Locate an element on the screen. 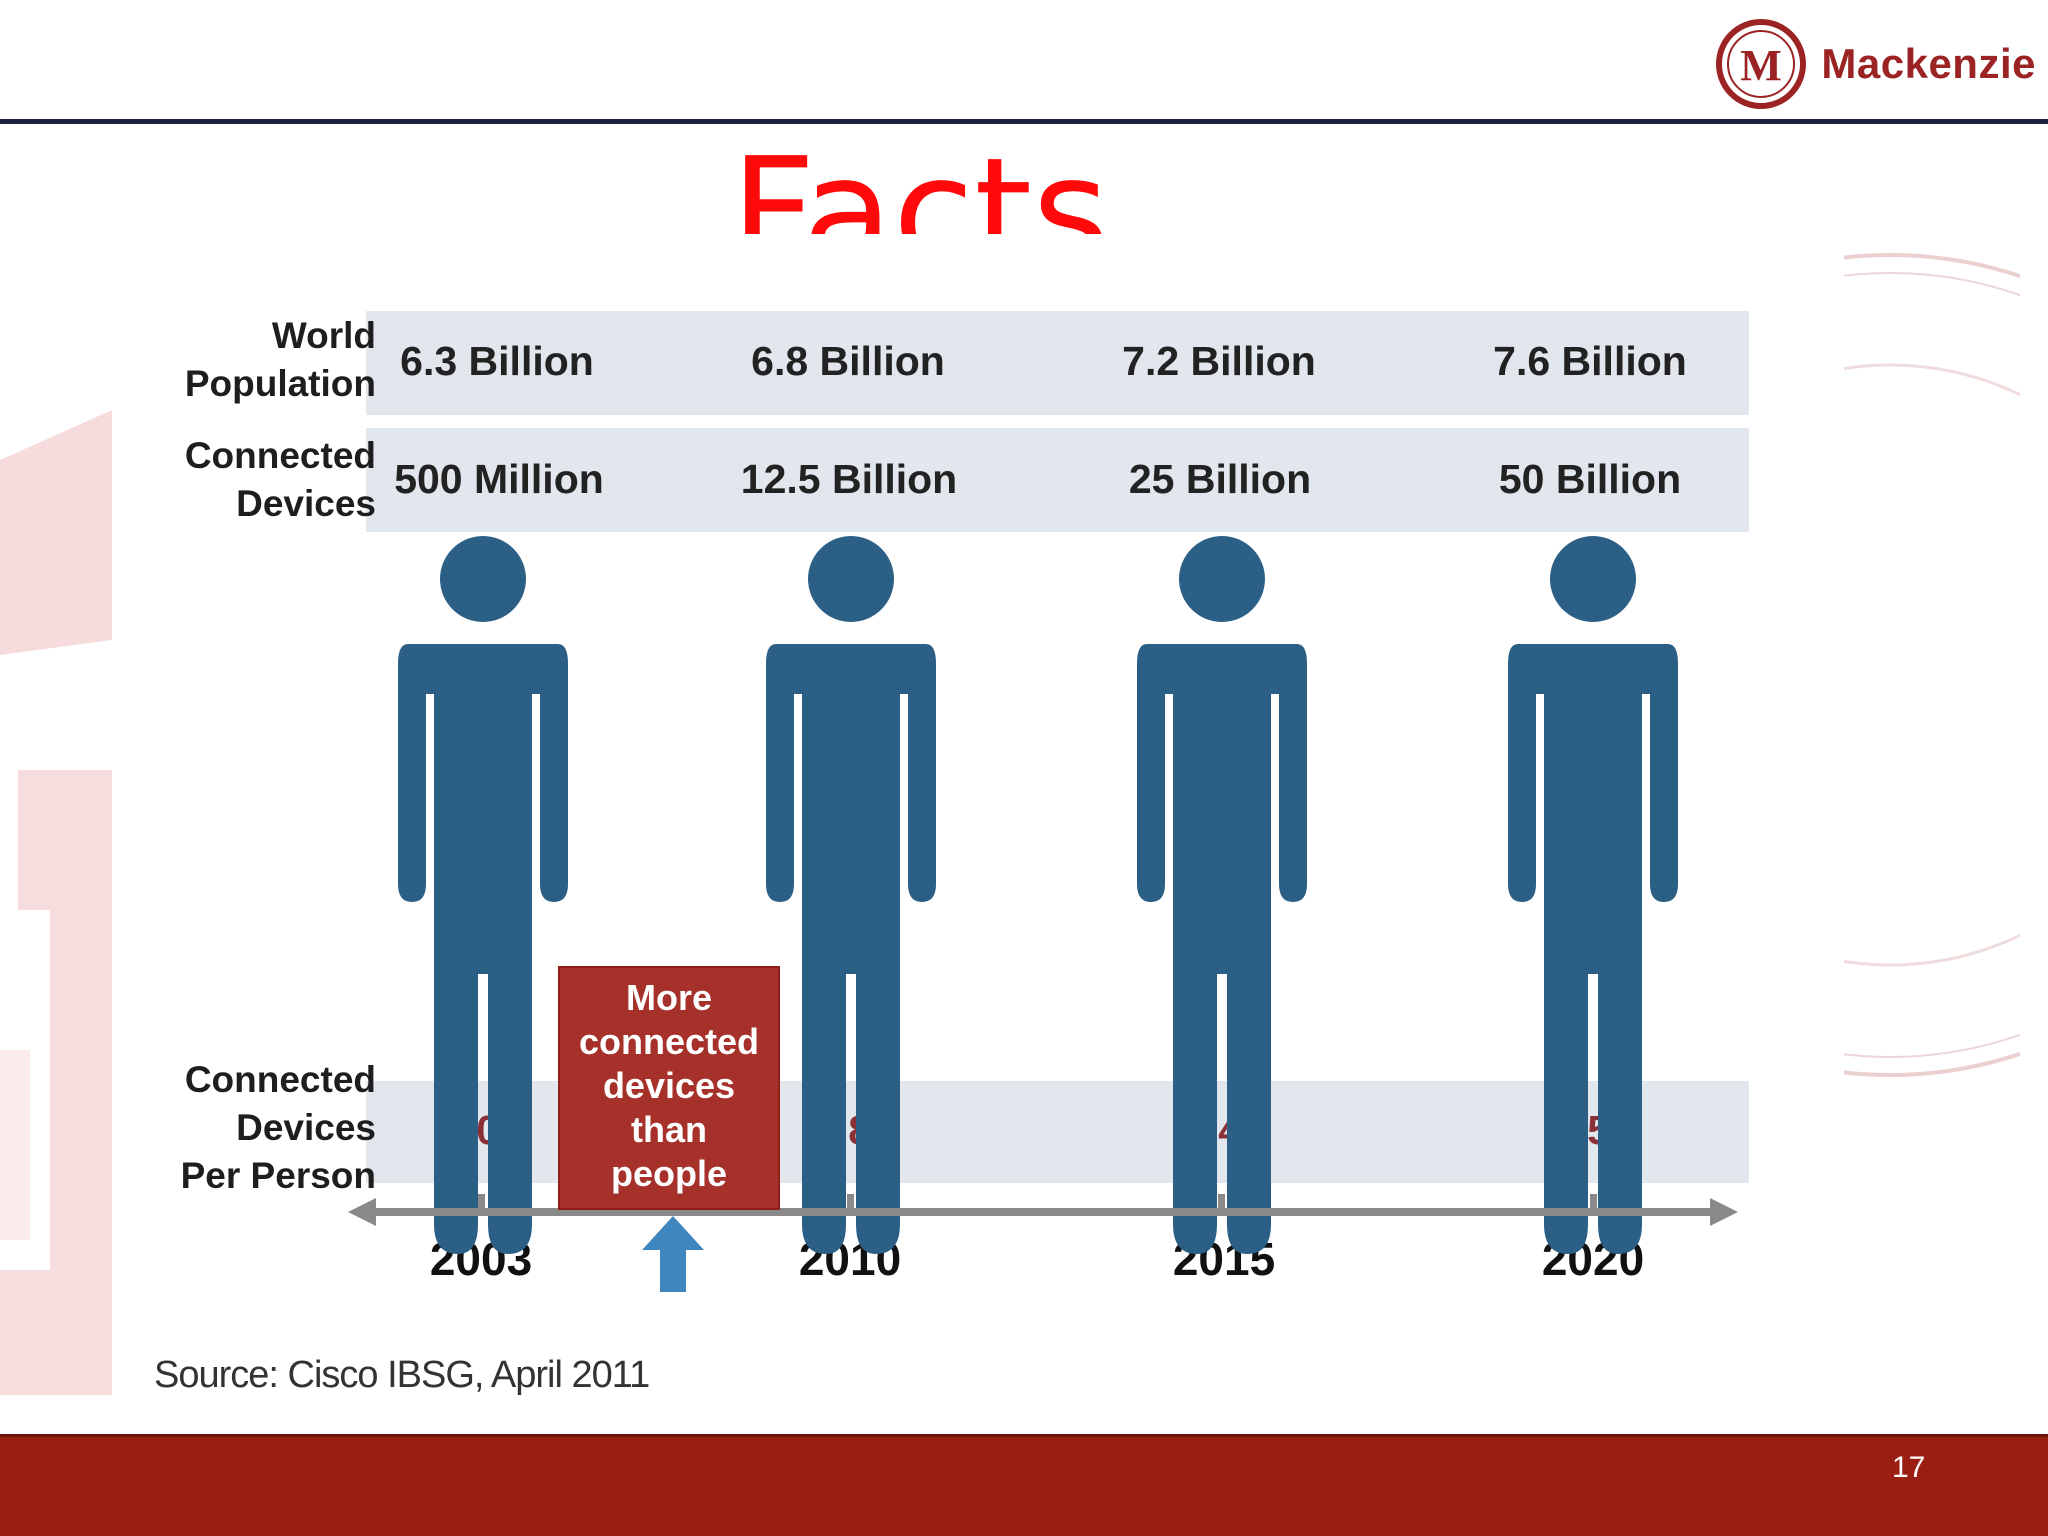 The width and height of the screenshot is (2048, 1536). footer-bar is located at coordinates (1024, 1485).